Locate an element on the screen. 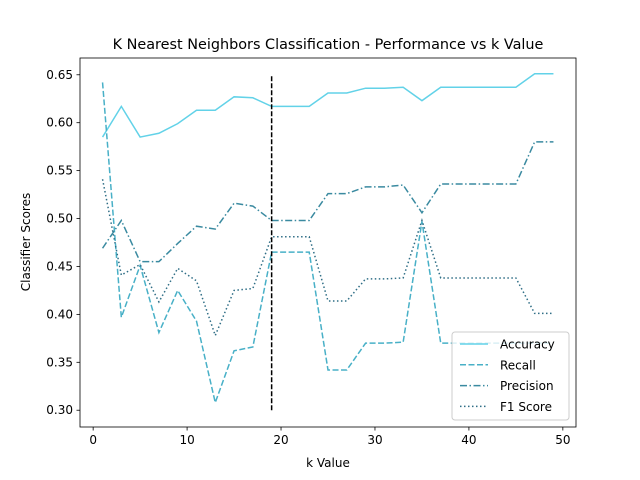  y-tick-label: 0.30 is located at coordinates (59, 410).